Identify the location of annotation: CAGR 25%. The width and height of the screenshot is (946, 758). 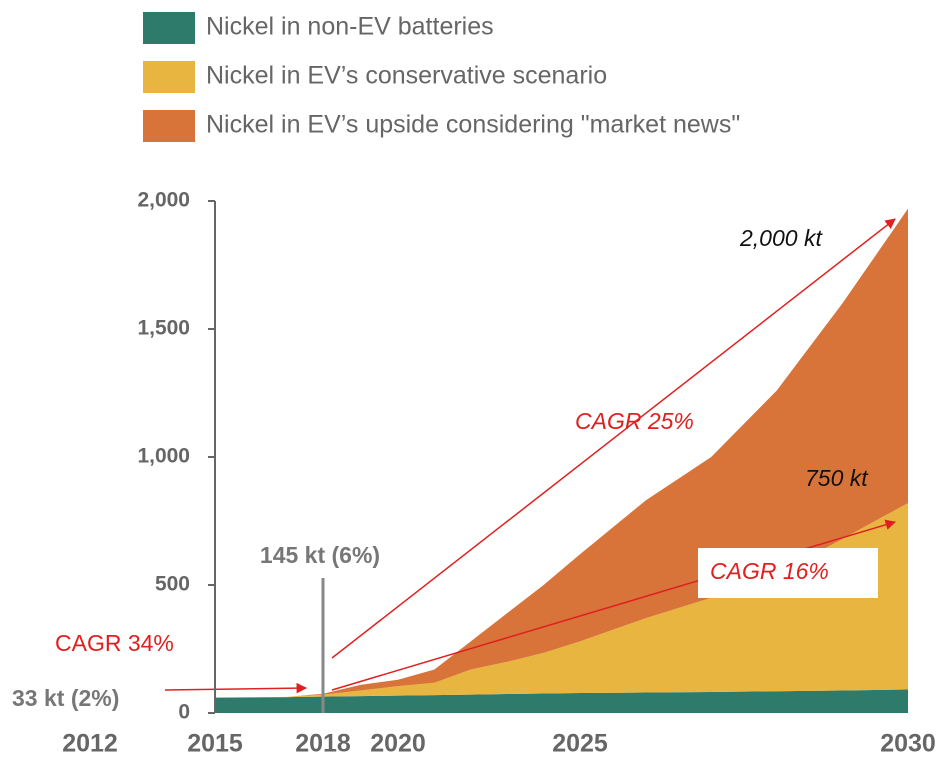
(634, 421).